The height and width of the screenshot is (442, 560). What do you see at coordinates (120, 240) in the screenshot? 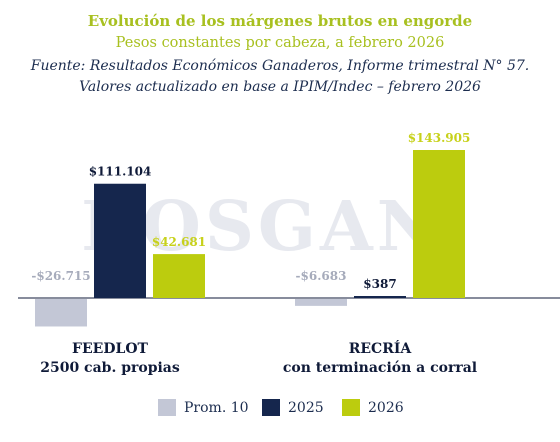
I see `bar-feedlot-2025` at bounding box center [120, 240].